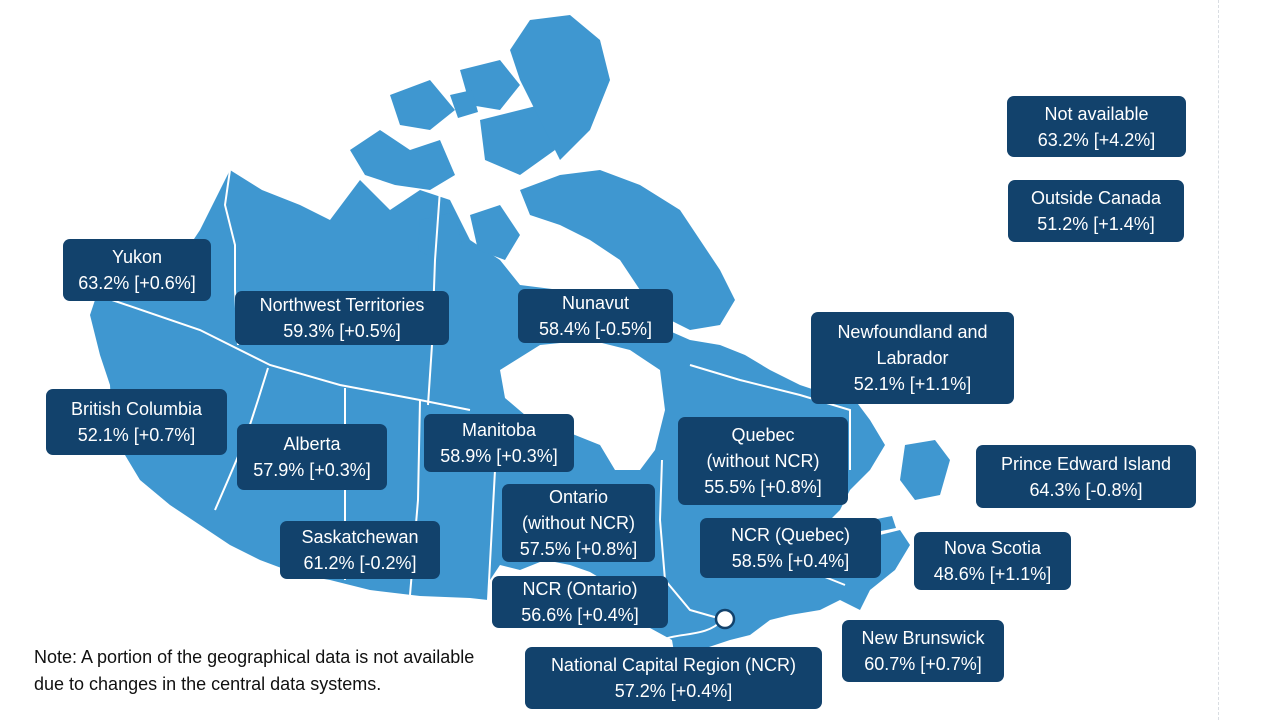 This screenshot has height=720, width=1280. Describe the element at coordinates (578, 497) in the screenshot. I see `label-ontario-name-1: Ontario` at that location.